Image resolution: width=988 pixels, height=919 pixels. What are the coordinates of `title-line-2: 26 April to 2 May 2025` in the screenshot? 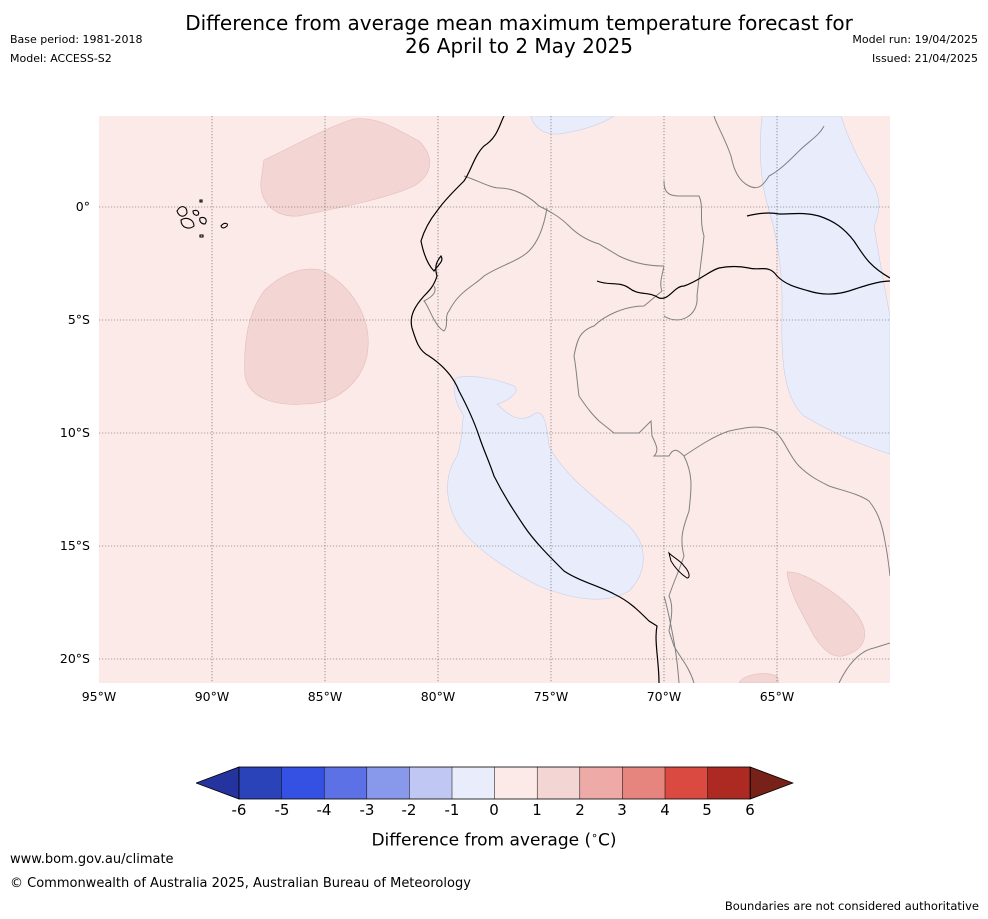 It's located at (519, 46).